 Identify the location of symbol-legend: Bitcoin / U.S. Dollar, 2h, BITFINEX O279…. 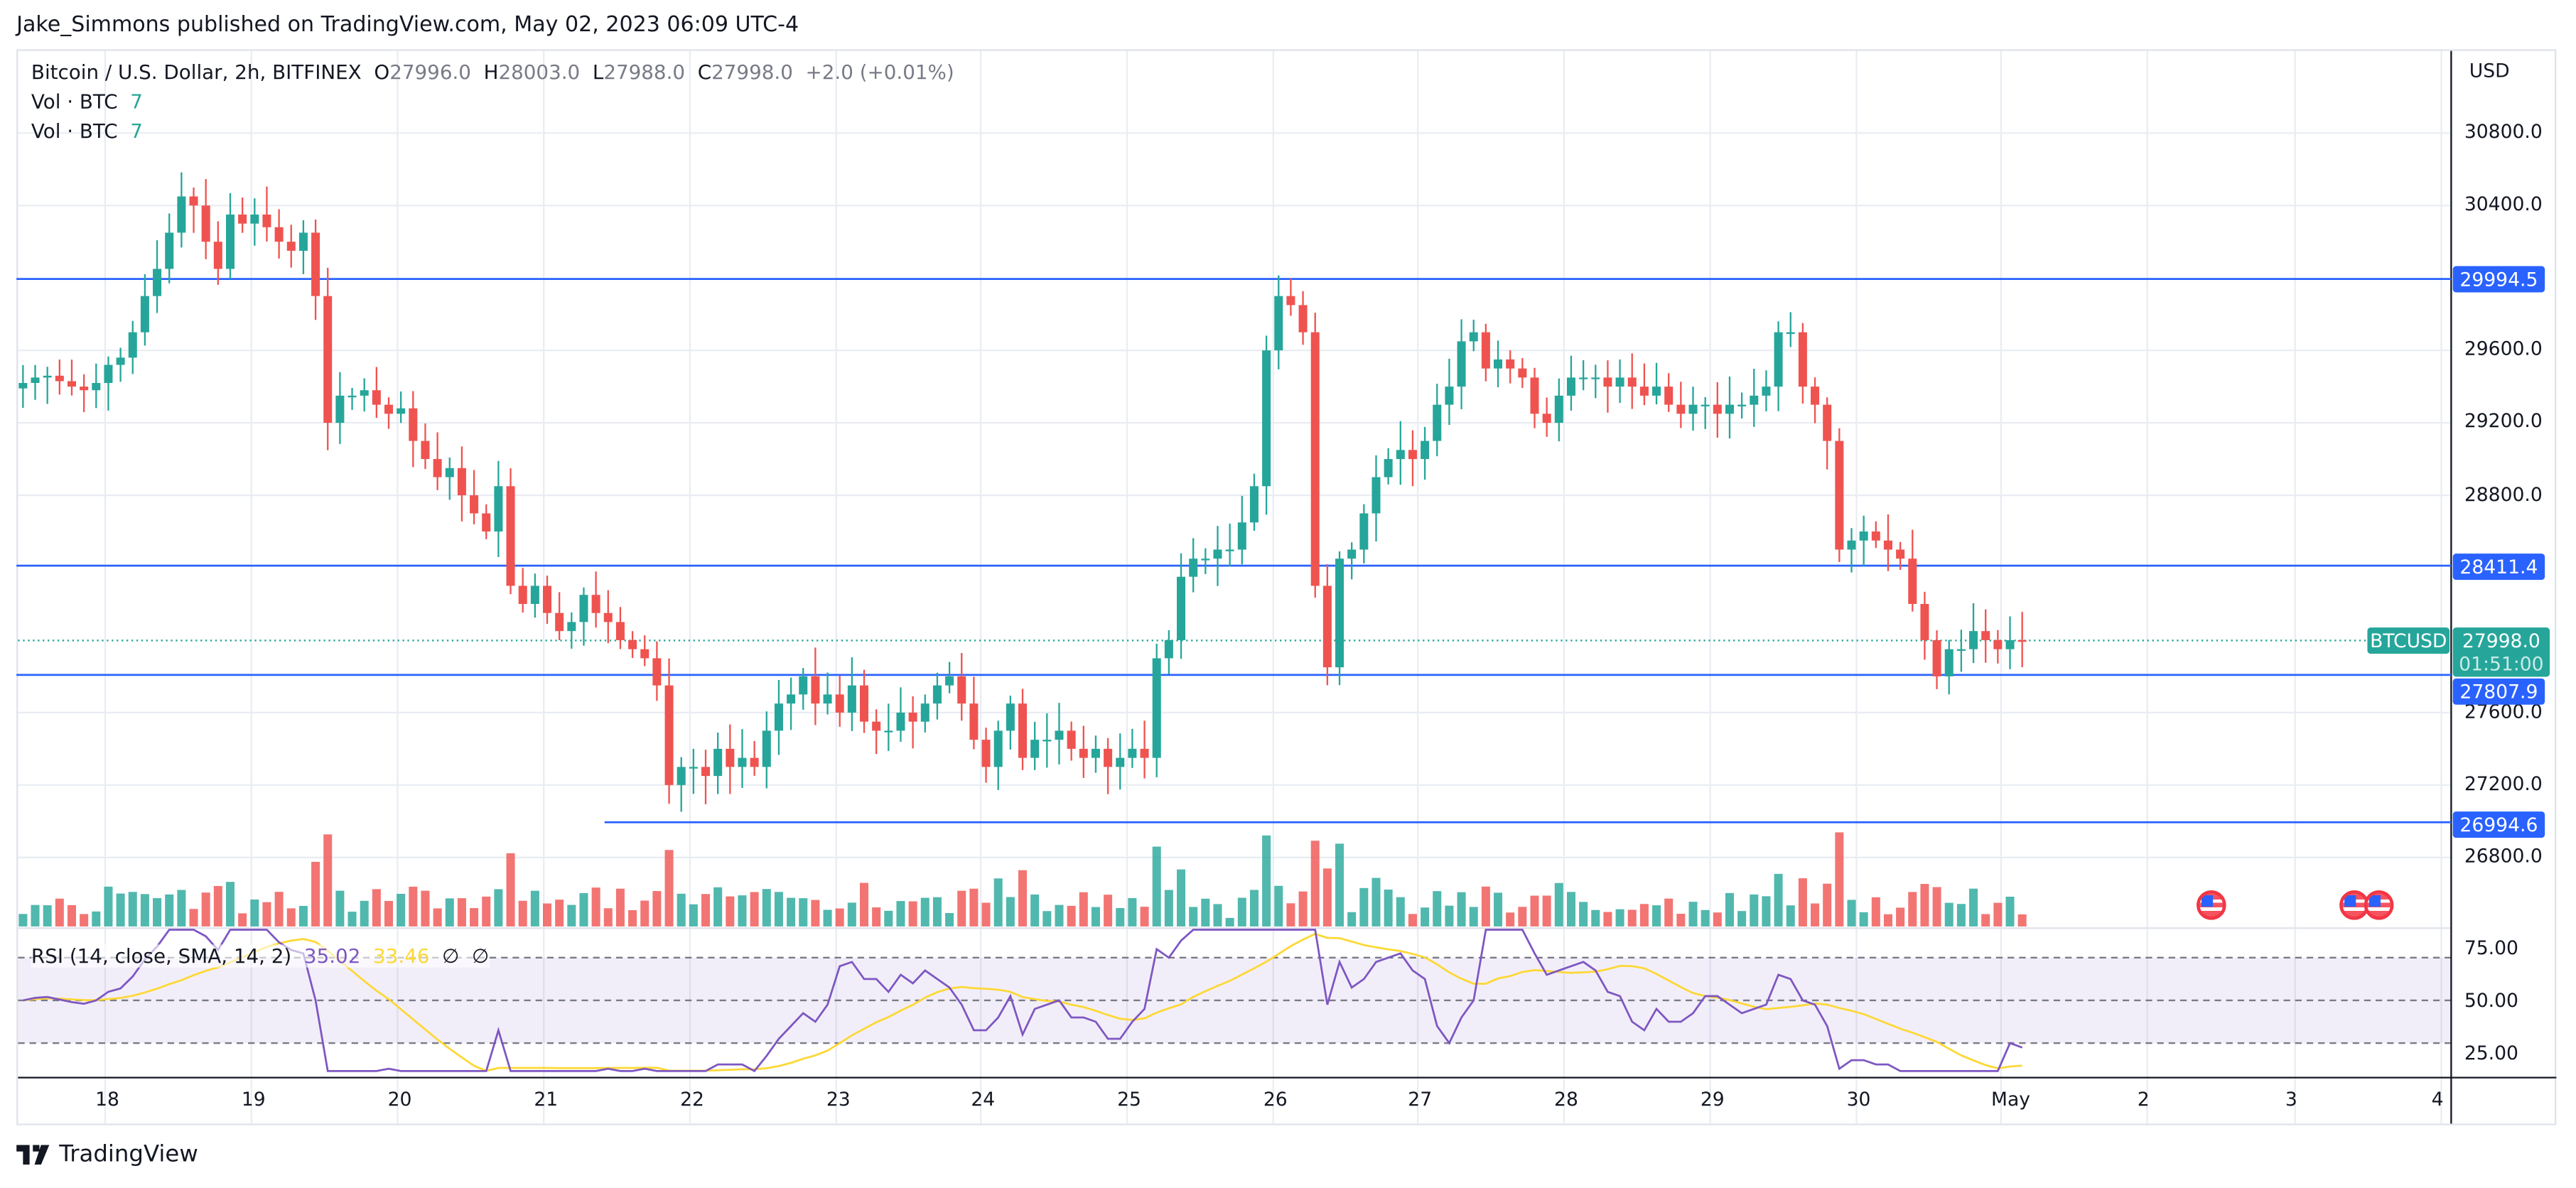
(493, 72).